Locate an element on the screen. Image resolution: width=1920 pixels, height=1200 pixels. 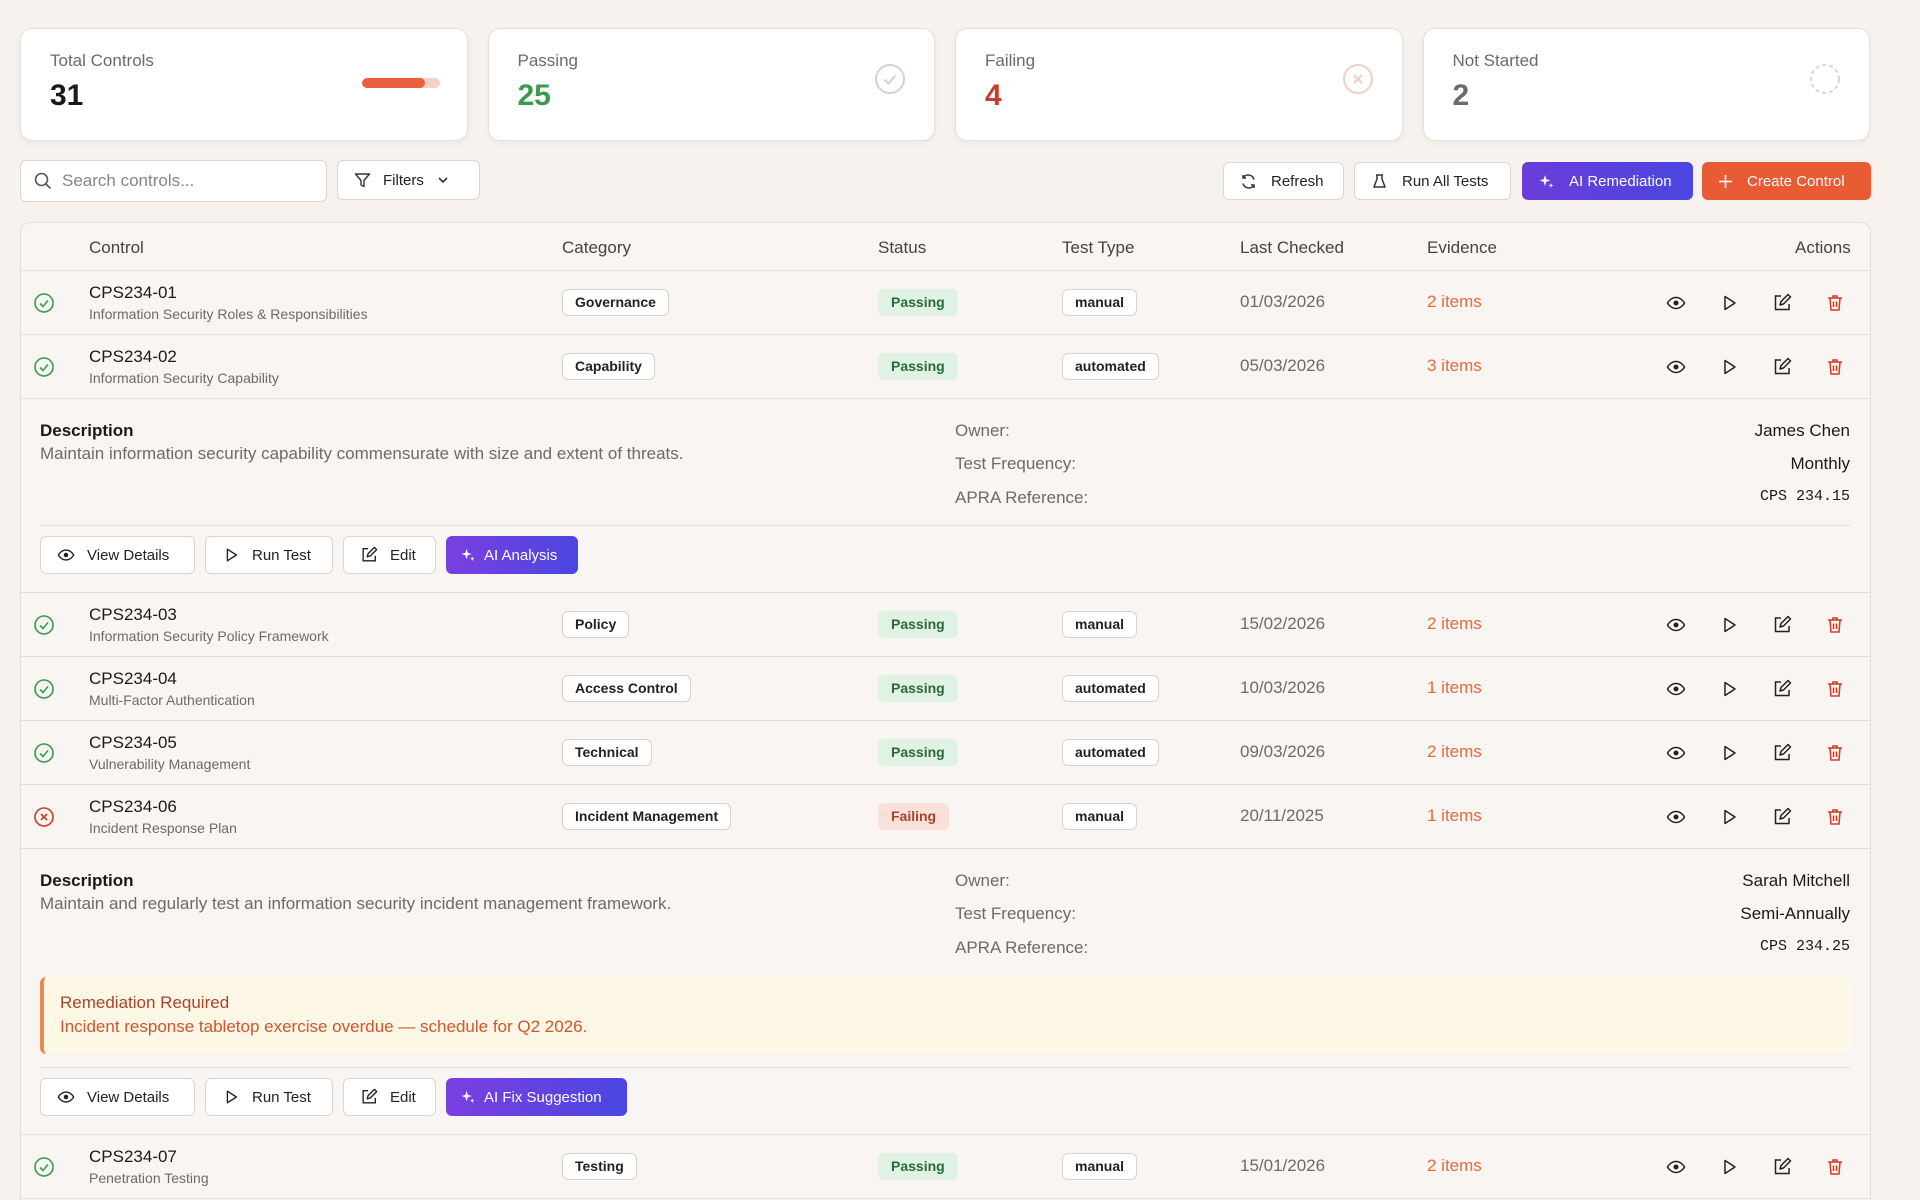
ai-remediation-button: AI Remediation is located at coordinates (1607, 181).